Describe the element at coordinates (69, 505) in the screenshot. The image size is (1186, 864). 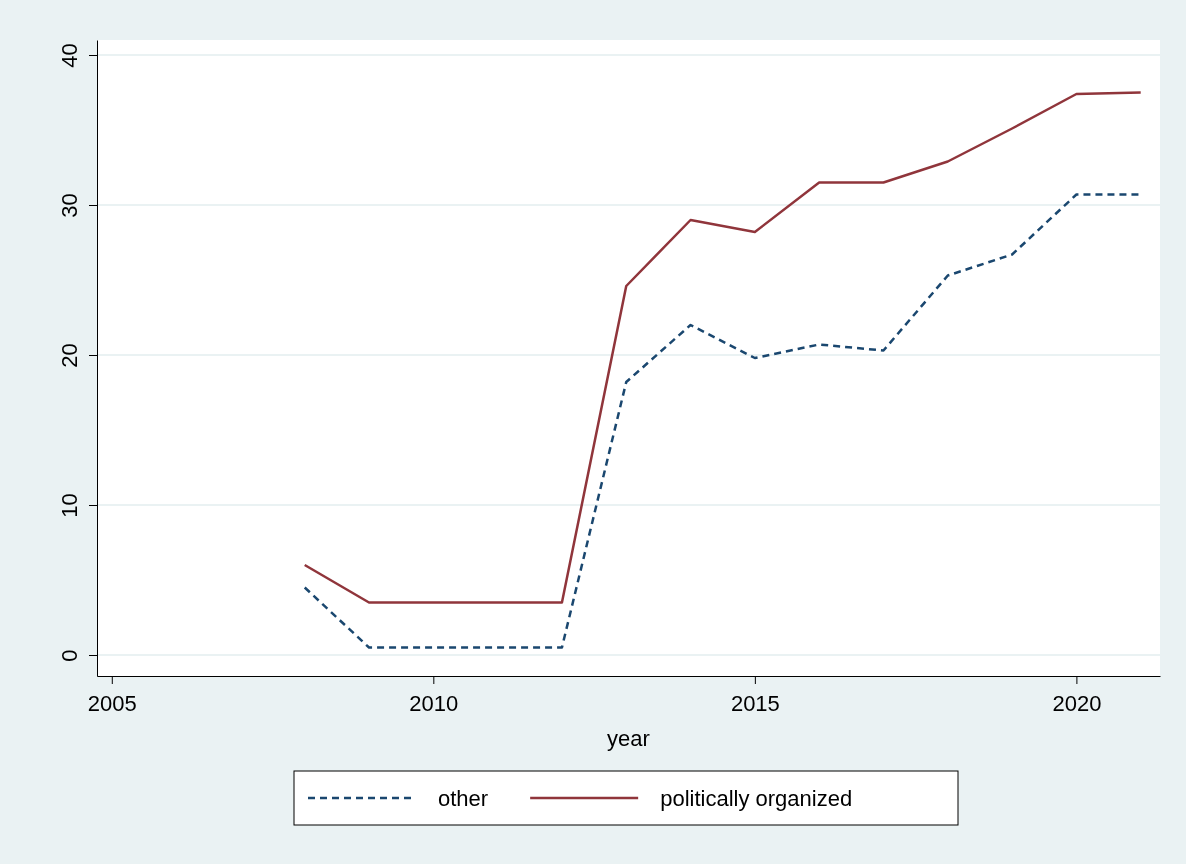
I see `y-tick-label: 10` at that location.